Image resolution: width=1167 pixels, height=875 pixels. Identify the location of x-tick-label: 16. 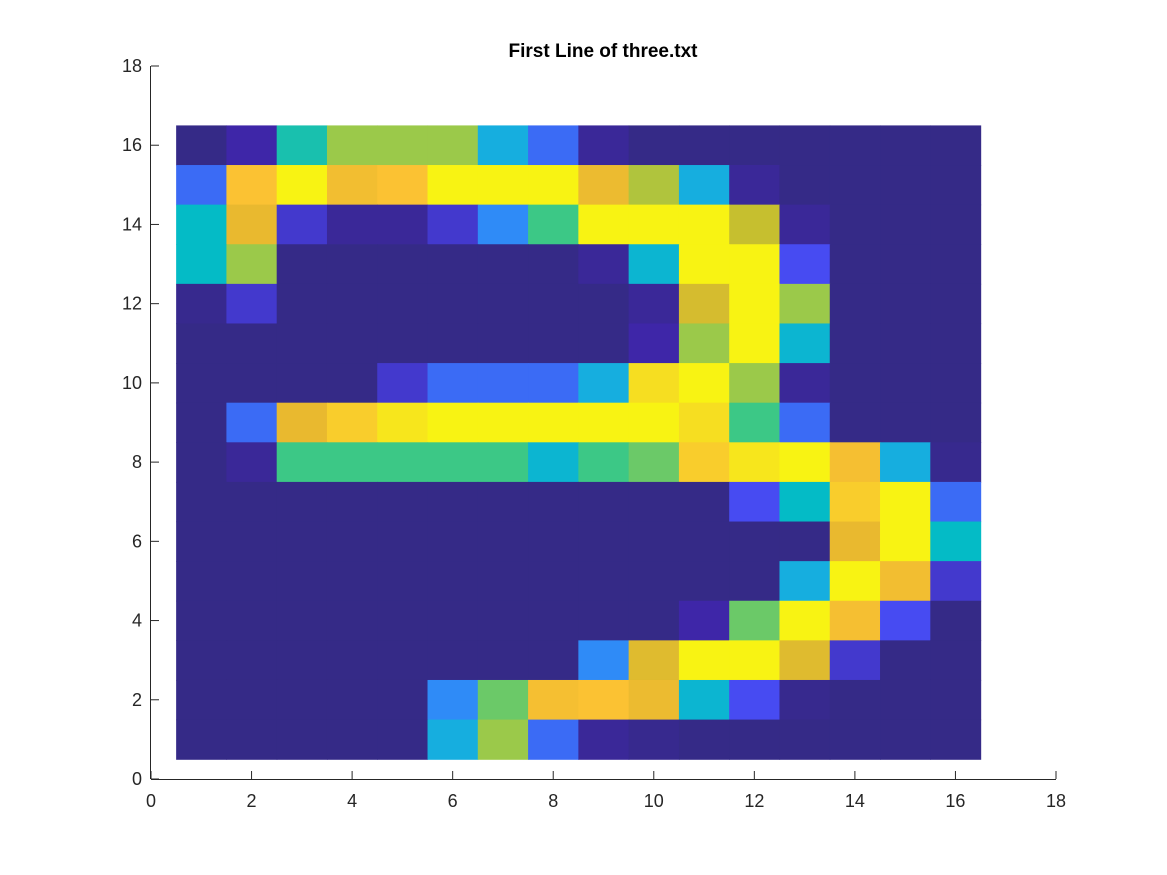
(955, 801).